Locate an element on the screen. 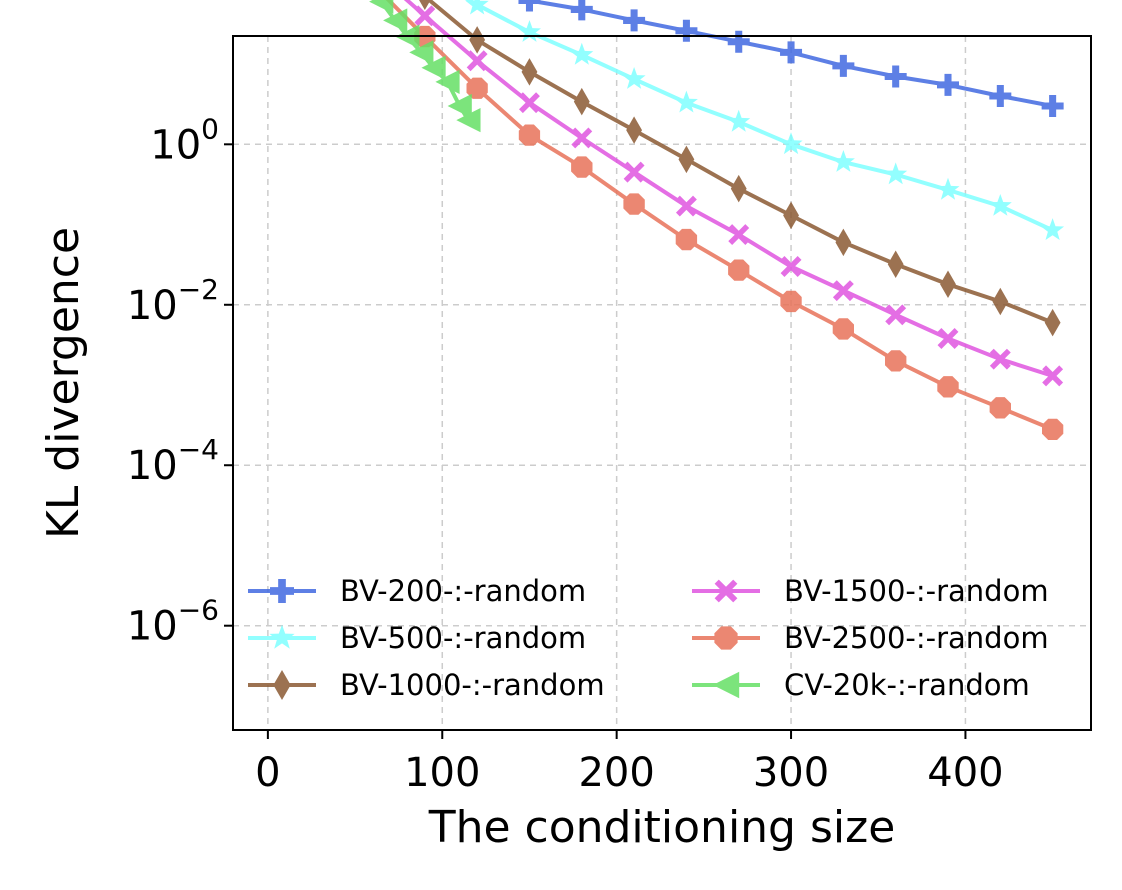 The image size is (1122, 890). series-BV-500-:-random is located at coordinates (764, 120).